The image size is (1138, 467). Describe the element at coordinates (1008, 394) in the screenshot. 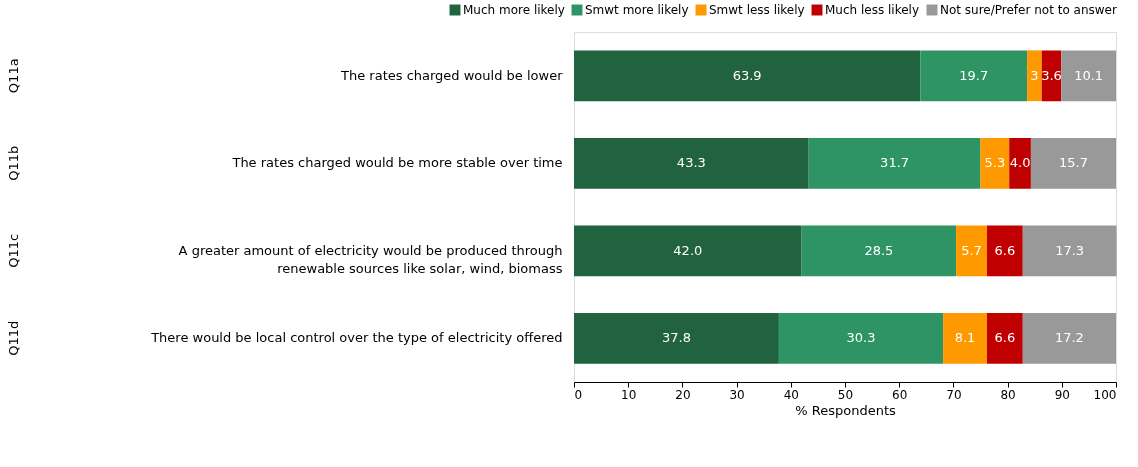

I see `x-tick-label: 80` at that location.